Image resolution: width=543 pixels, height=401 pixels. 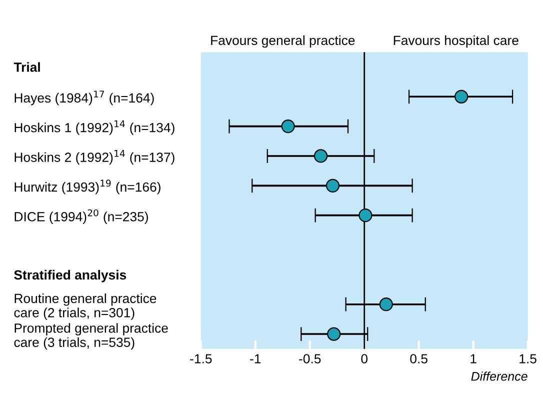 I want to click on x-tick-label: -0.5, so click(x=310, y=359).